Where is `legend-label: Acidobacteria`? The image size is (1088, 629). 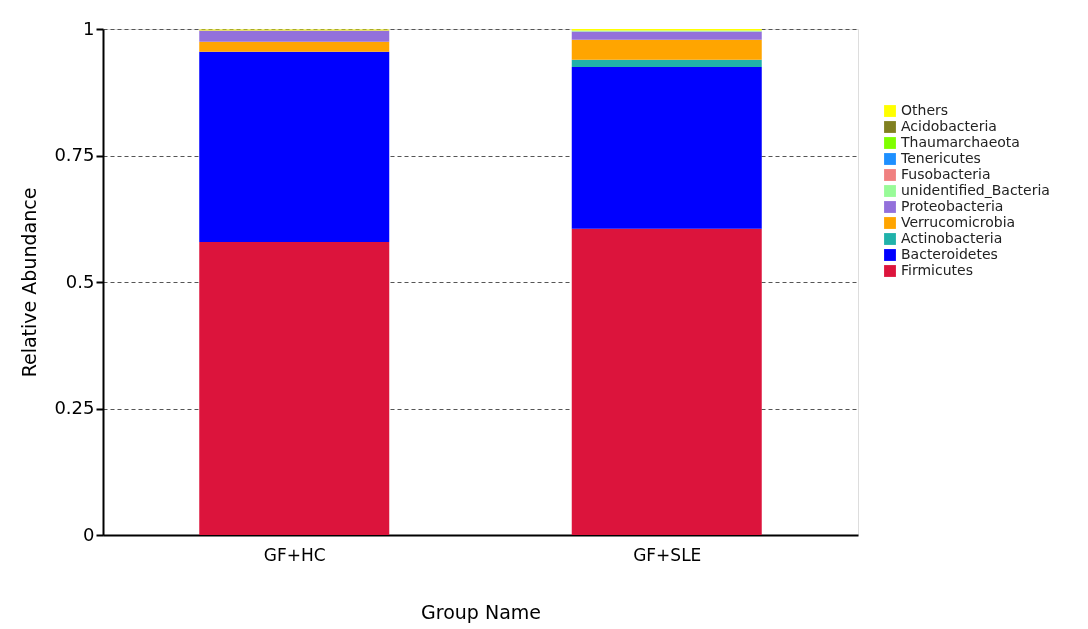 legend-label: Acidobacteria is located at coordinates (949, 126).